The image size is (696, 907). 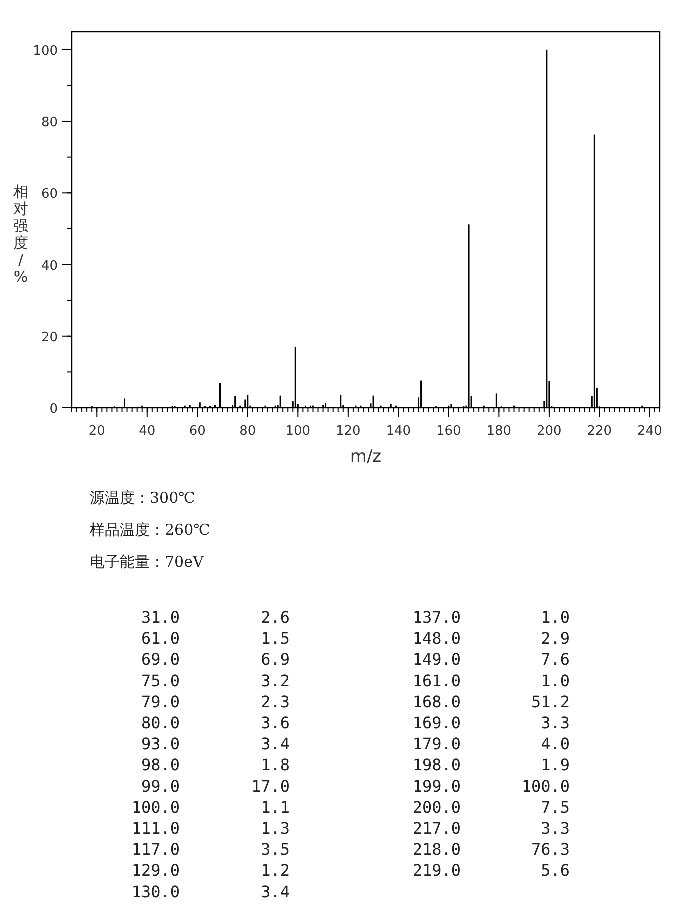 I want to click on text: 51.2, so click(x=550, y=702).